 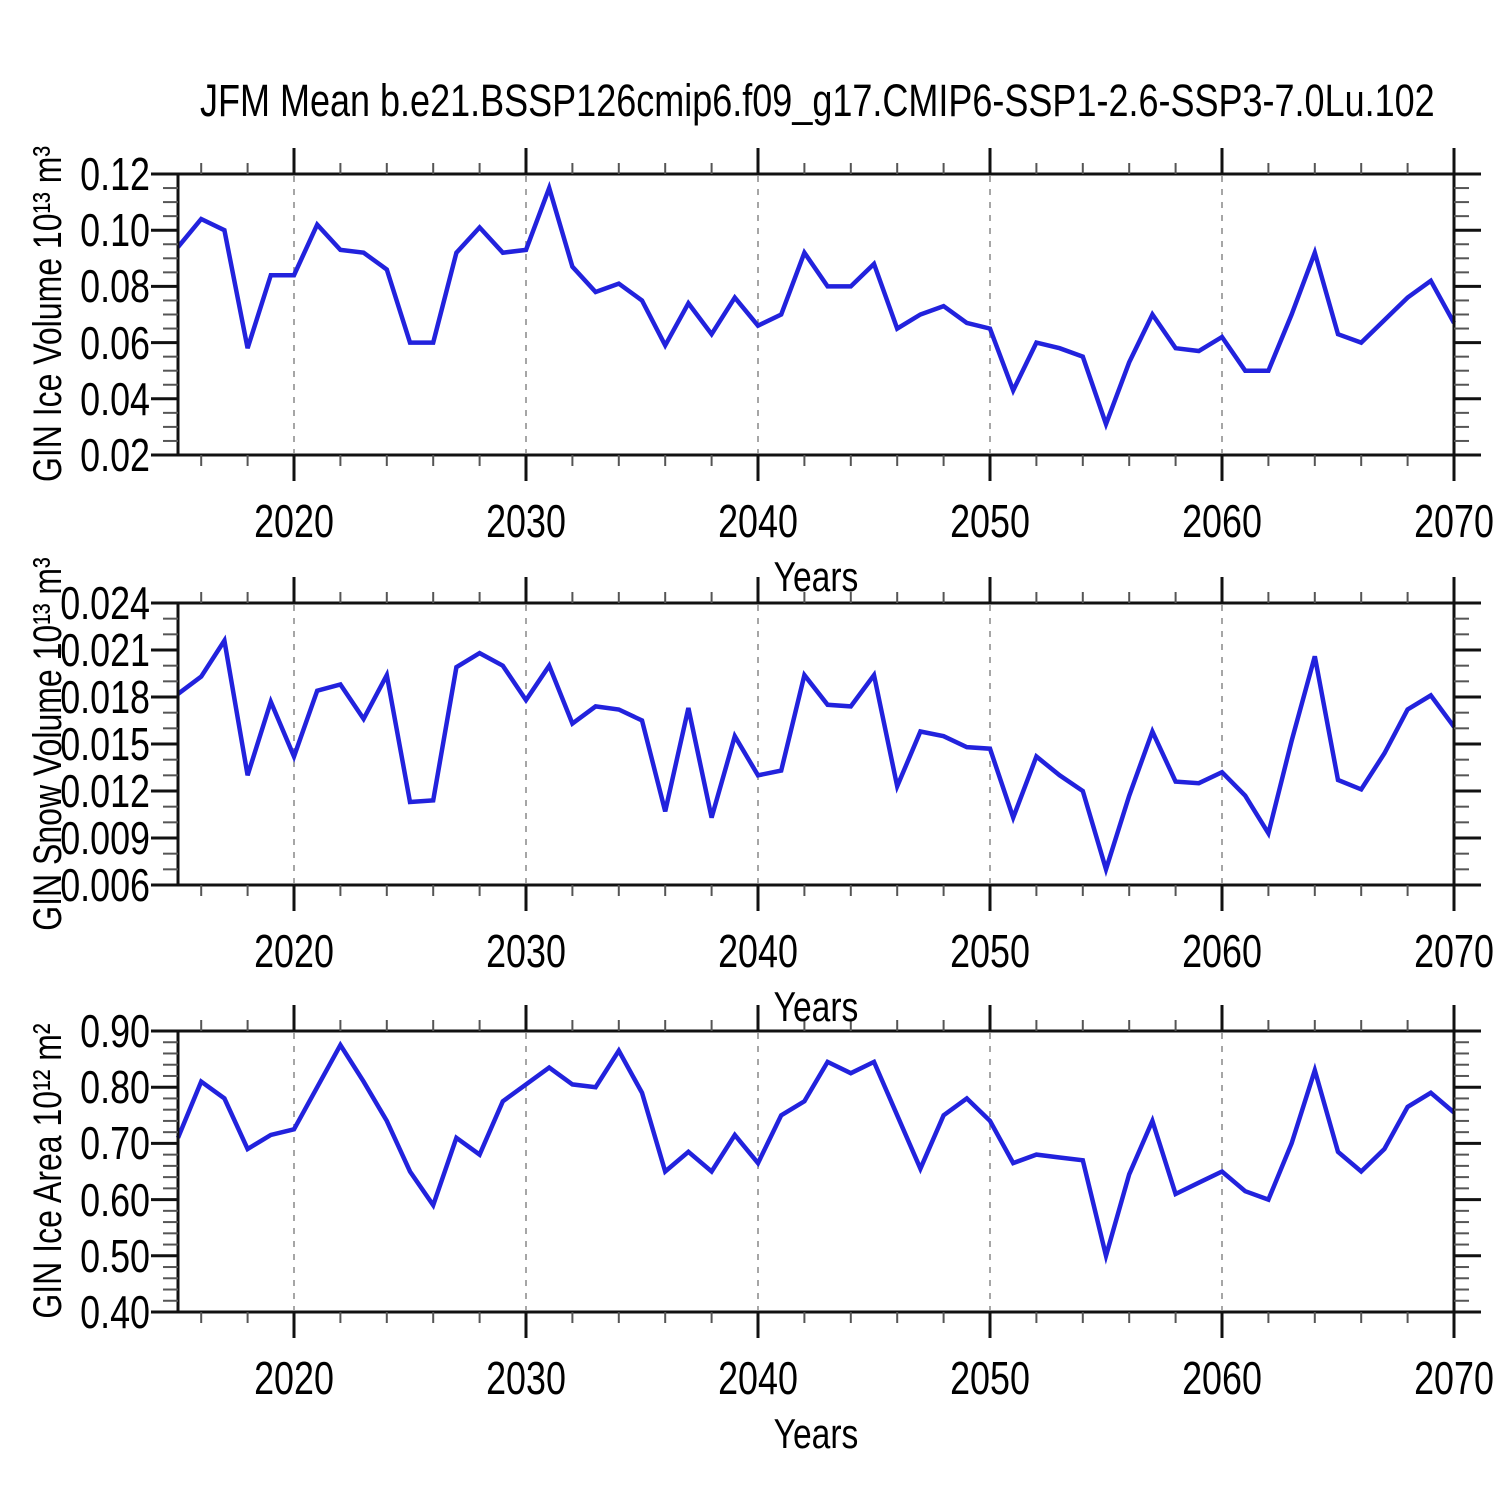 I want to click on y-tick-label: 0.012, so click(x=105, y=791).